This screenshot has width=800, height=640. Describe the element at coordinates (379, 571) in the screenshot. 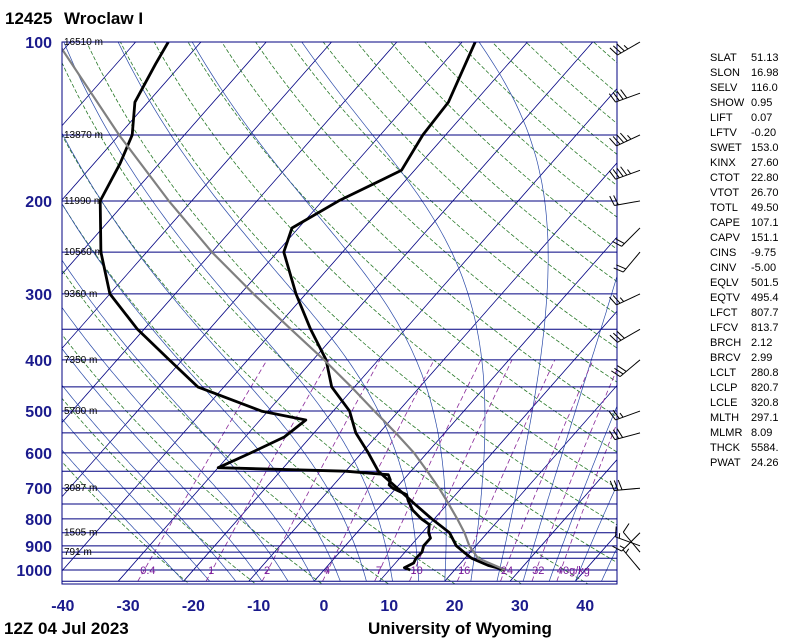

I see `mixing-ratio-label: 7` at that location.